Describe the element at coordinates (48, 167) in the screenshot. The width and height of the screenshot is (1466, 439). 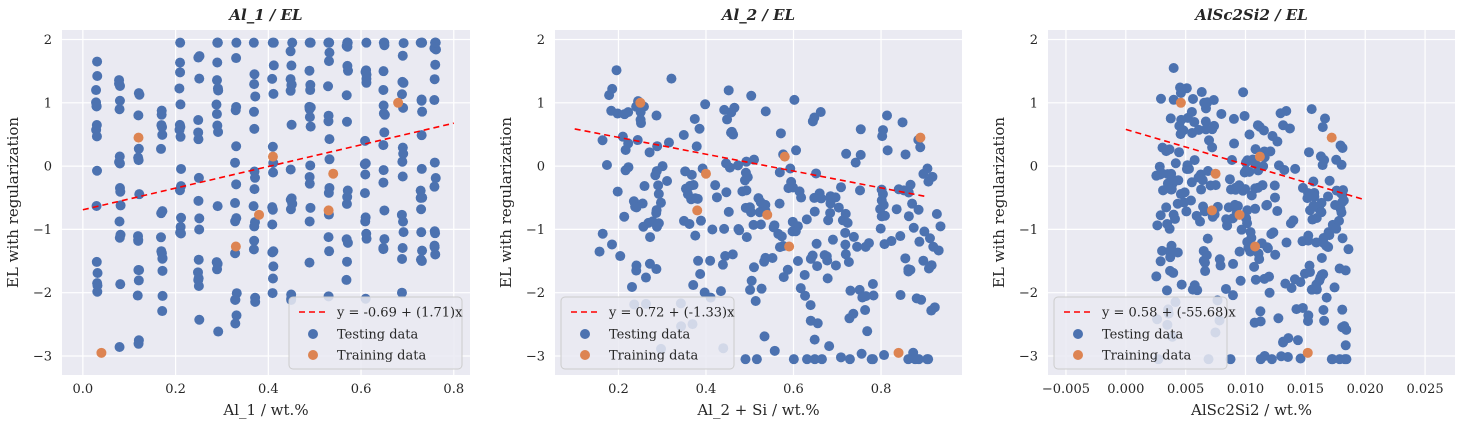
I see `y-tick-label: 0` at that location.